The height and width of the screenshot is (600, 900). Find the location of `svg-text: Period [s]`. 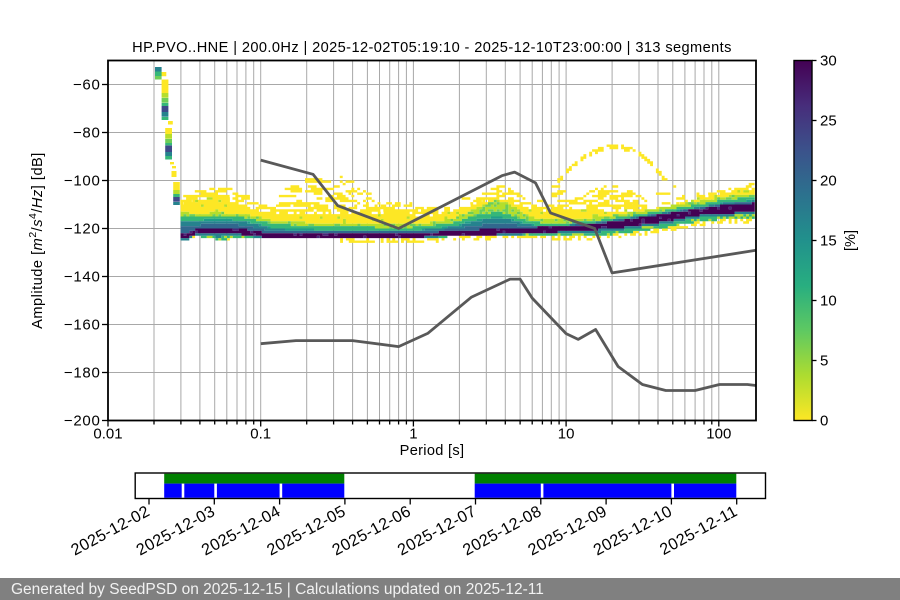

svg-text: Period [s] is located at coordinates (432, 451).